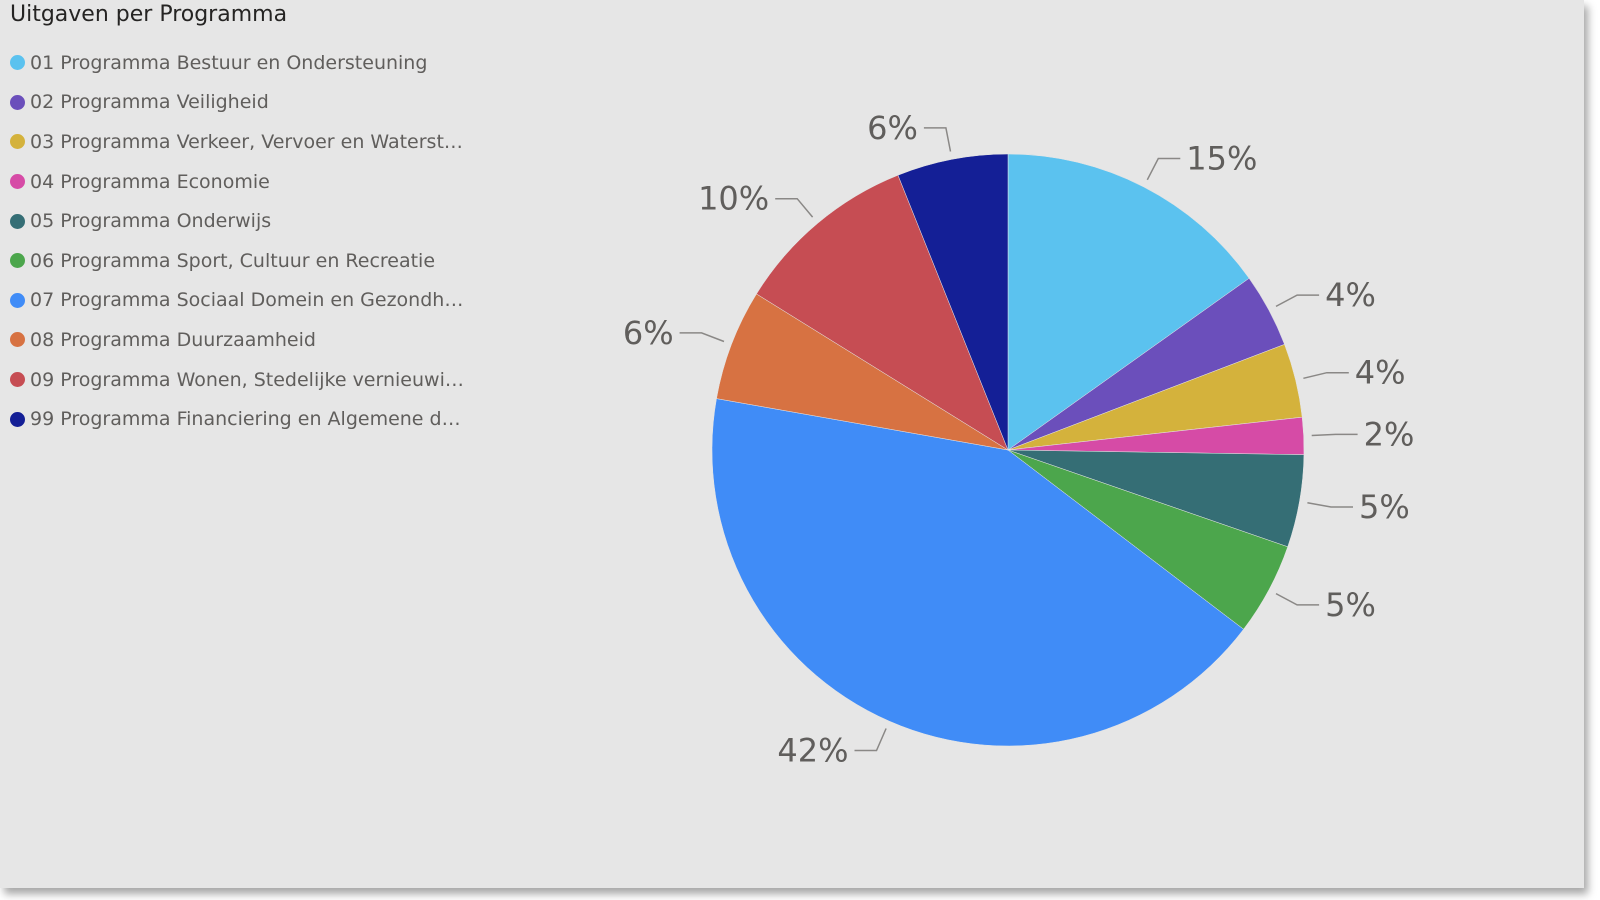 The image size is (1600, 900). I want to click on legend-item: 06 Programma Sport, Cultuur en Recreatie, so click(245, 261).